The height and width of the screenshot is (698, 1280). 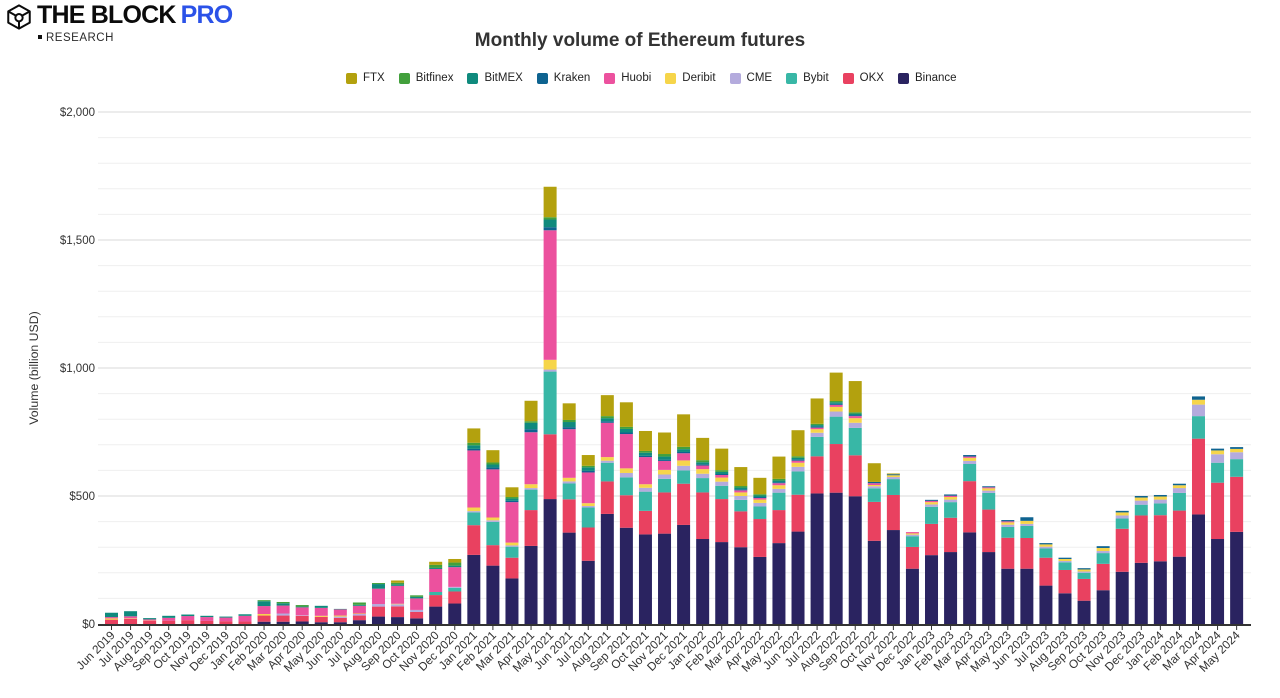 What do you see at coordinates (77, 369) in the screenshot?
I see `svg-text: $1,000` at bounding box center [77, 369].